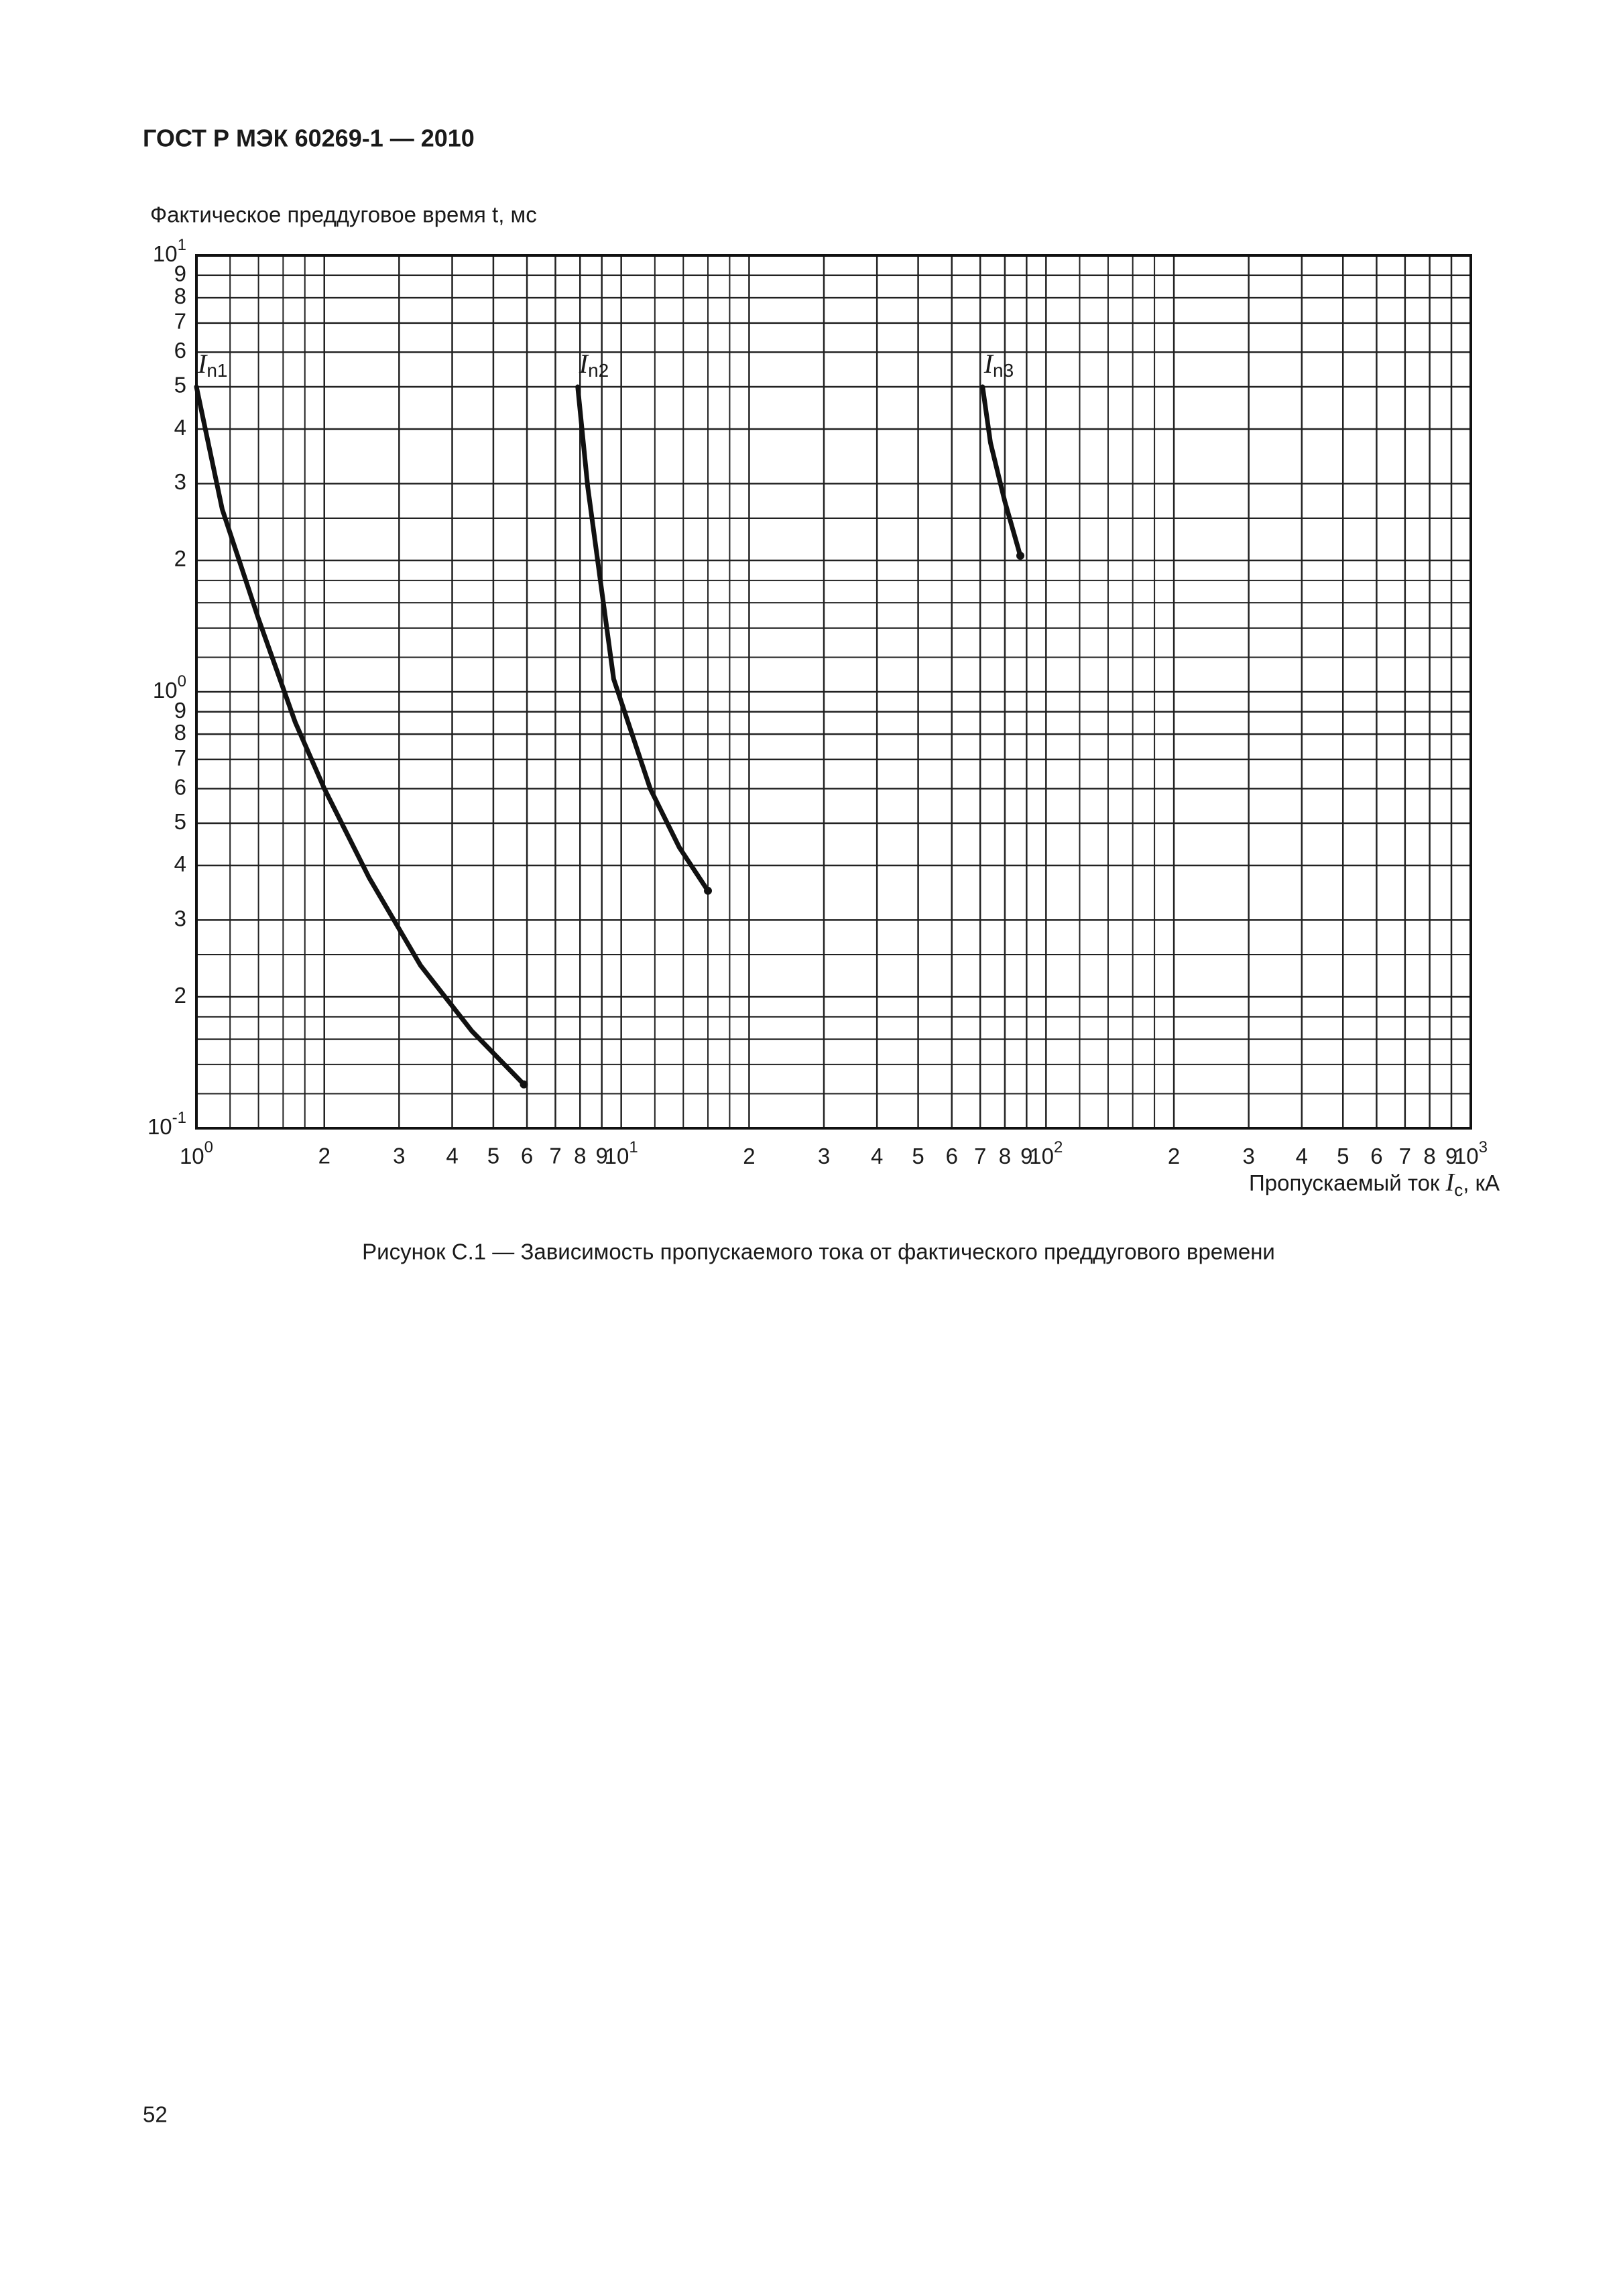 The width and height of the screenshot is (1623, 2296). I want to click on x-label-unit: , кА, so click(1481, 1182).